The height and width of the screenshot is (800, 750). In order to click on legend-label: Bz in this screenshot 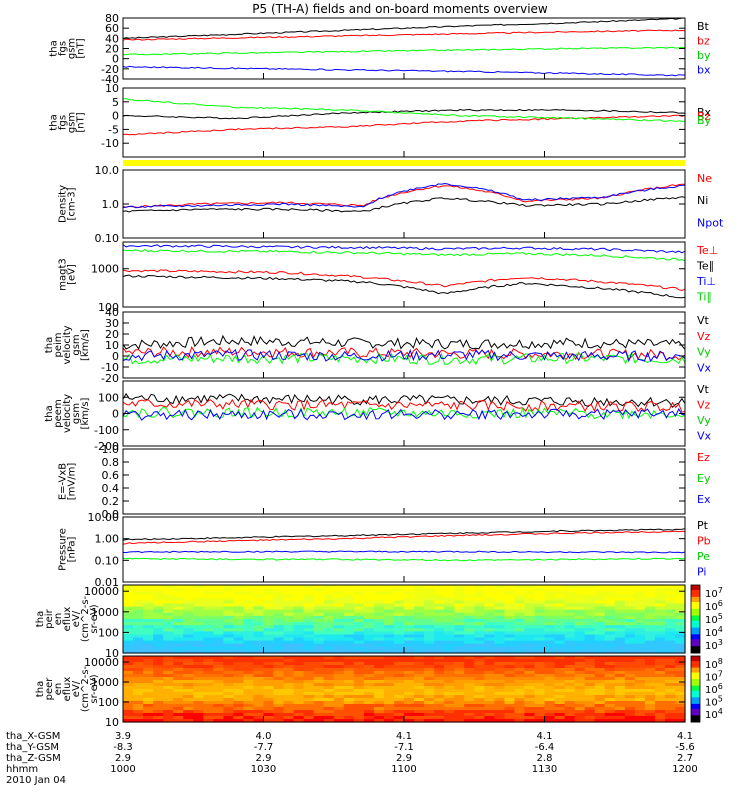, I will do `click(704, 116)`.